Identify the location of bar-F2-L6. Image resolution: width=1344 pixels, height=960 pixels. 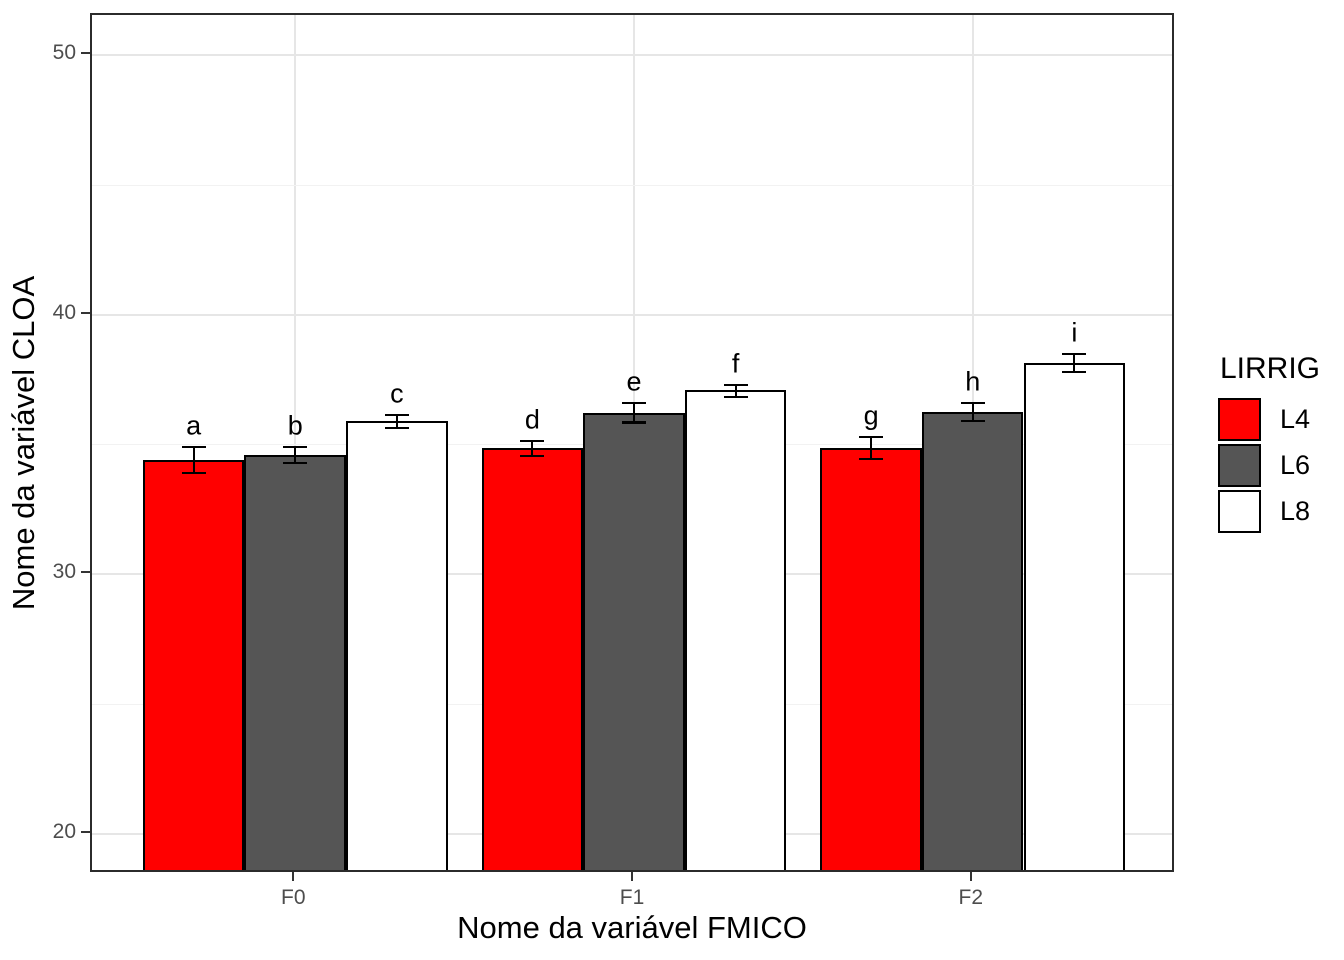
(972, 641).